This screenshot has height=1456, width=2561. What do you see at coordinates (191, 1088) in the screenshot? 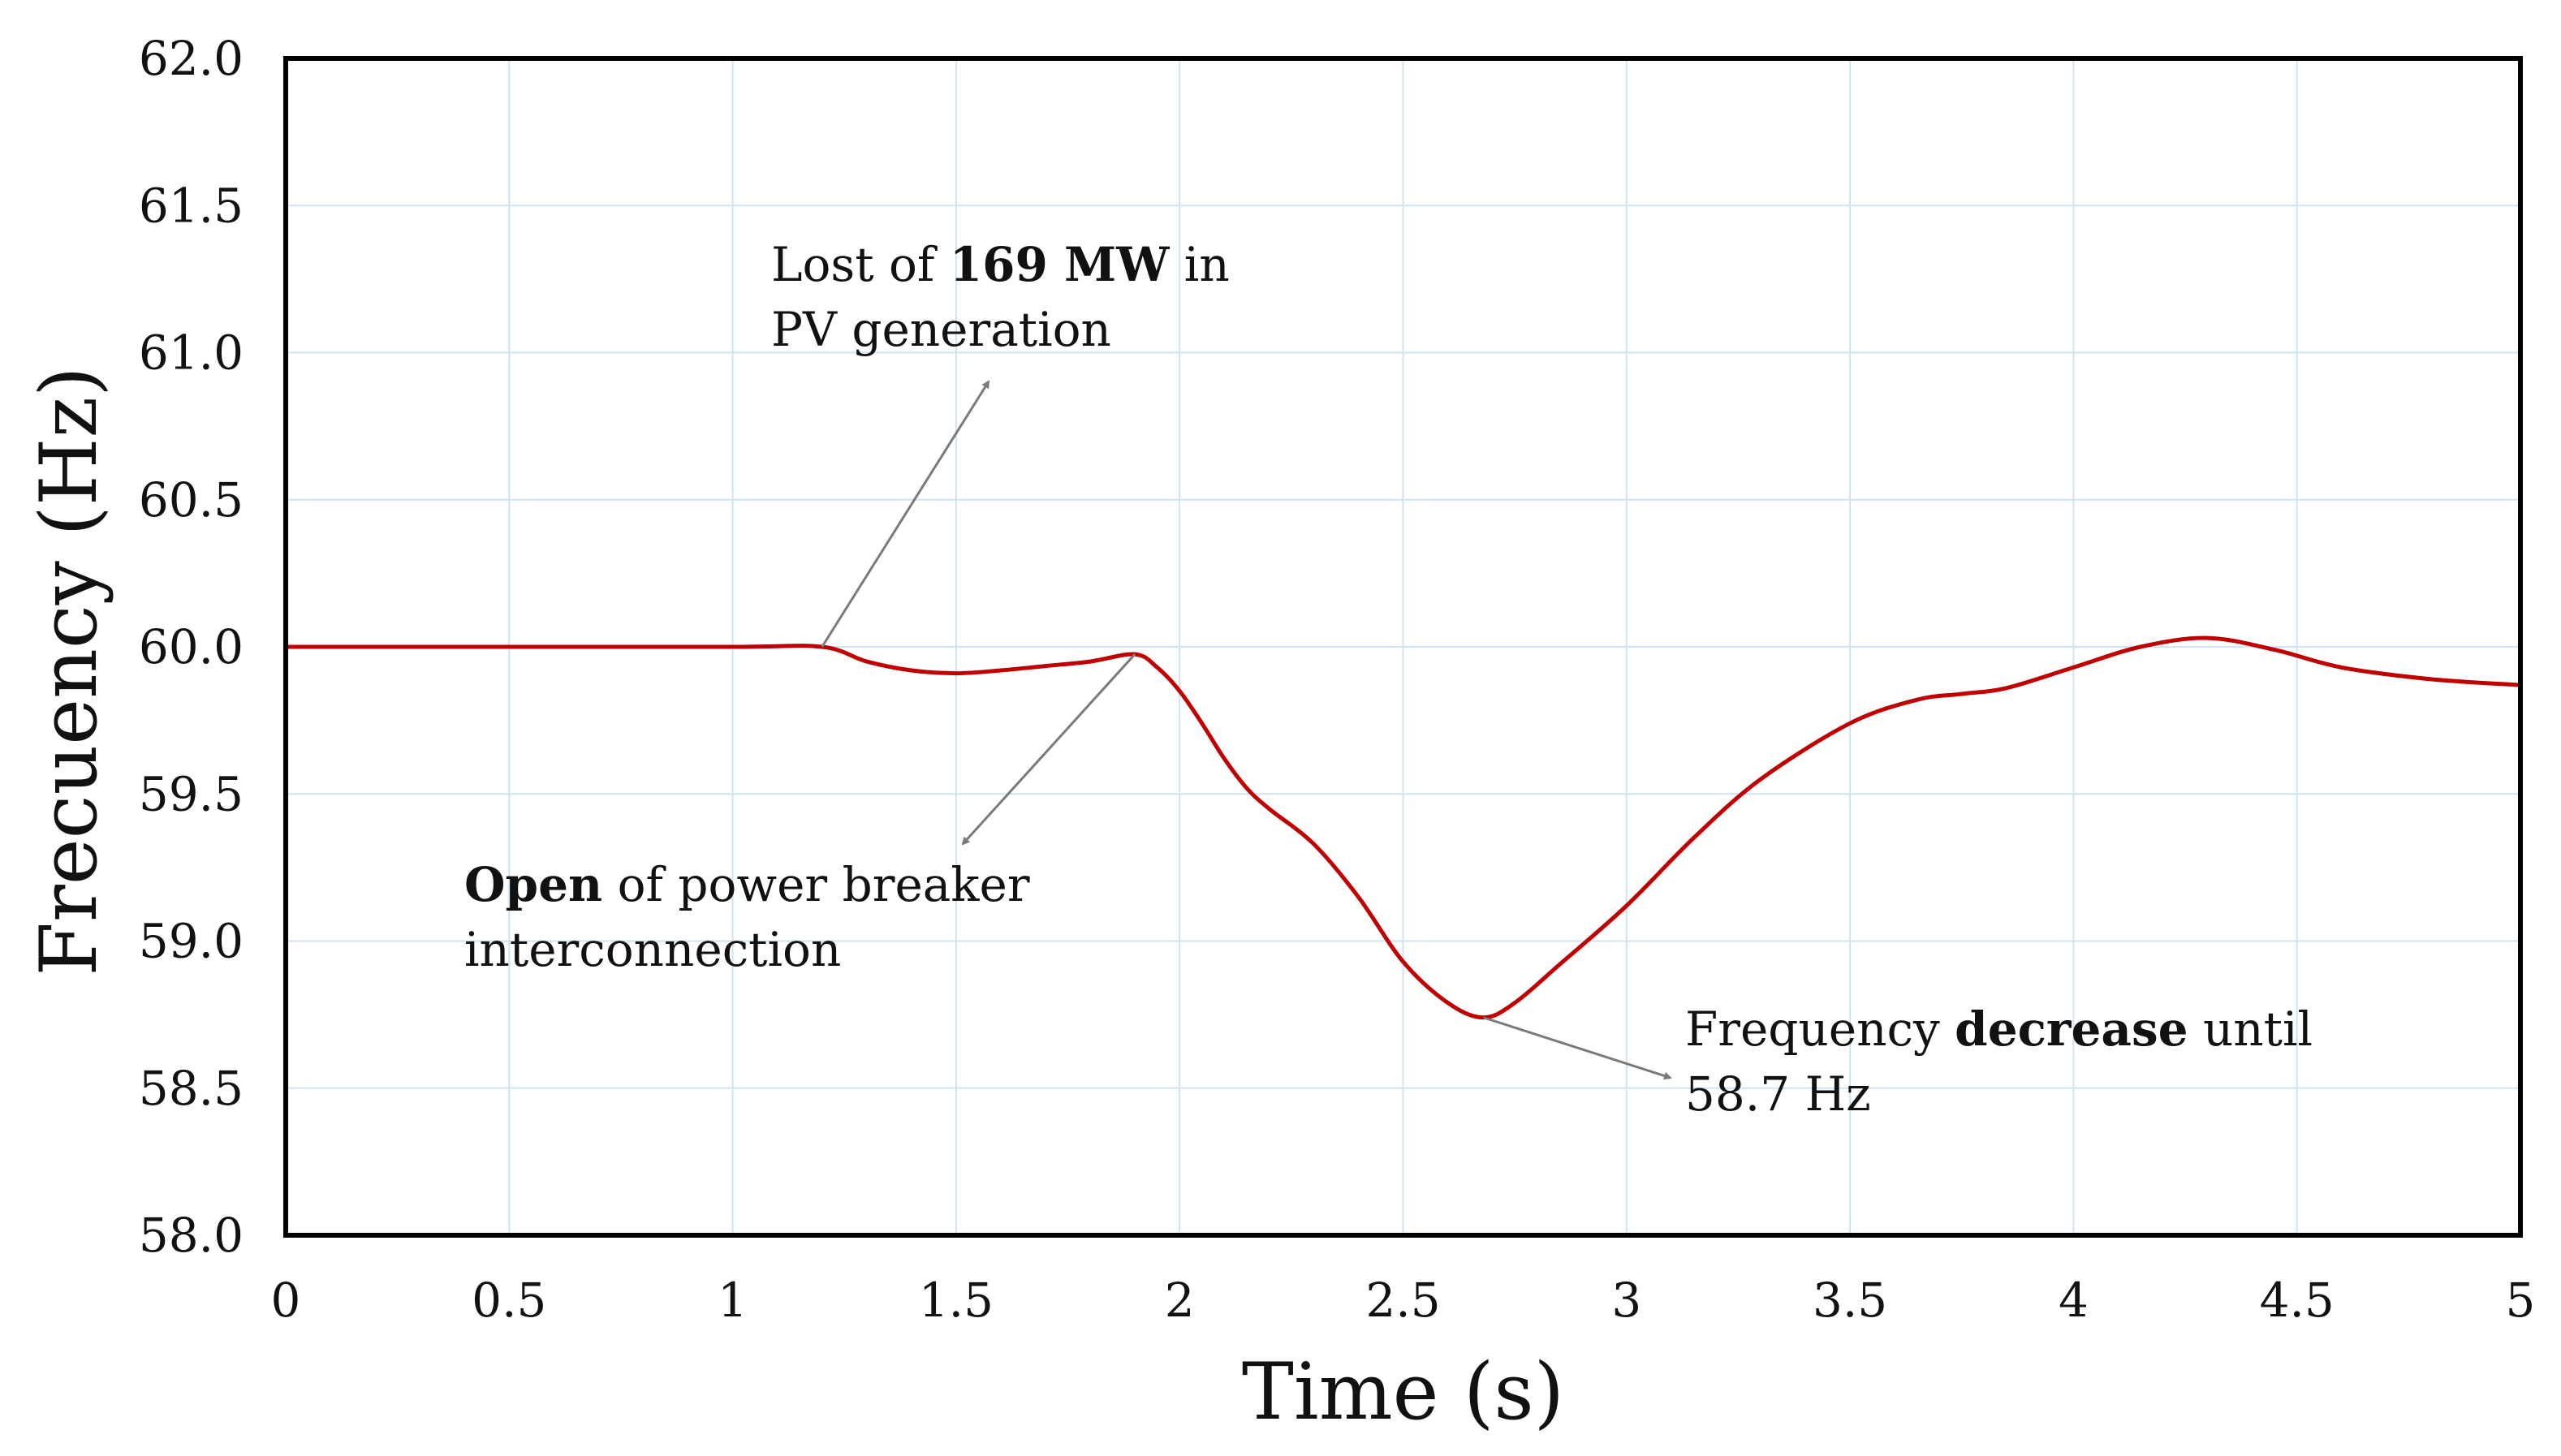
I see `y-tick-label: 58.5` at bounding box center [191, 1088].